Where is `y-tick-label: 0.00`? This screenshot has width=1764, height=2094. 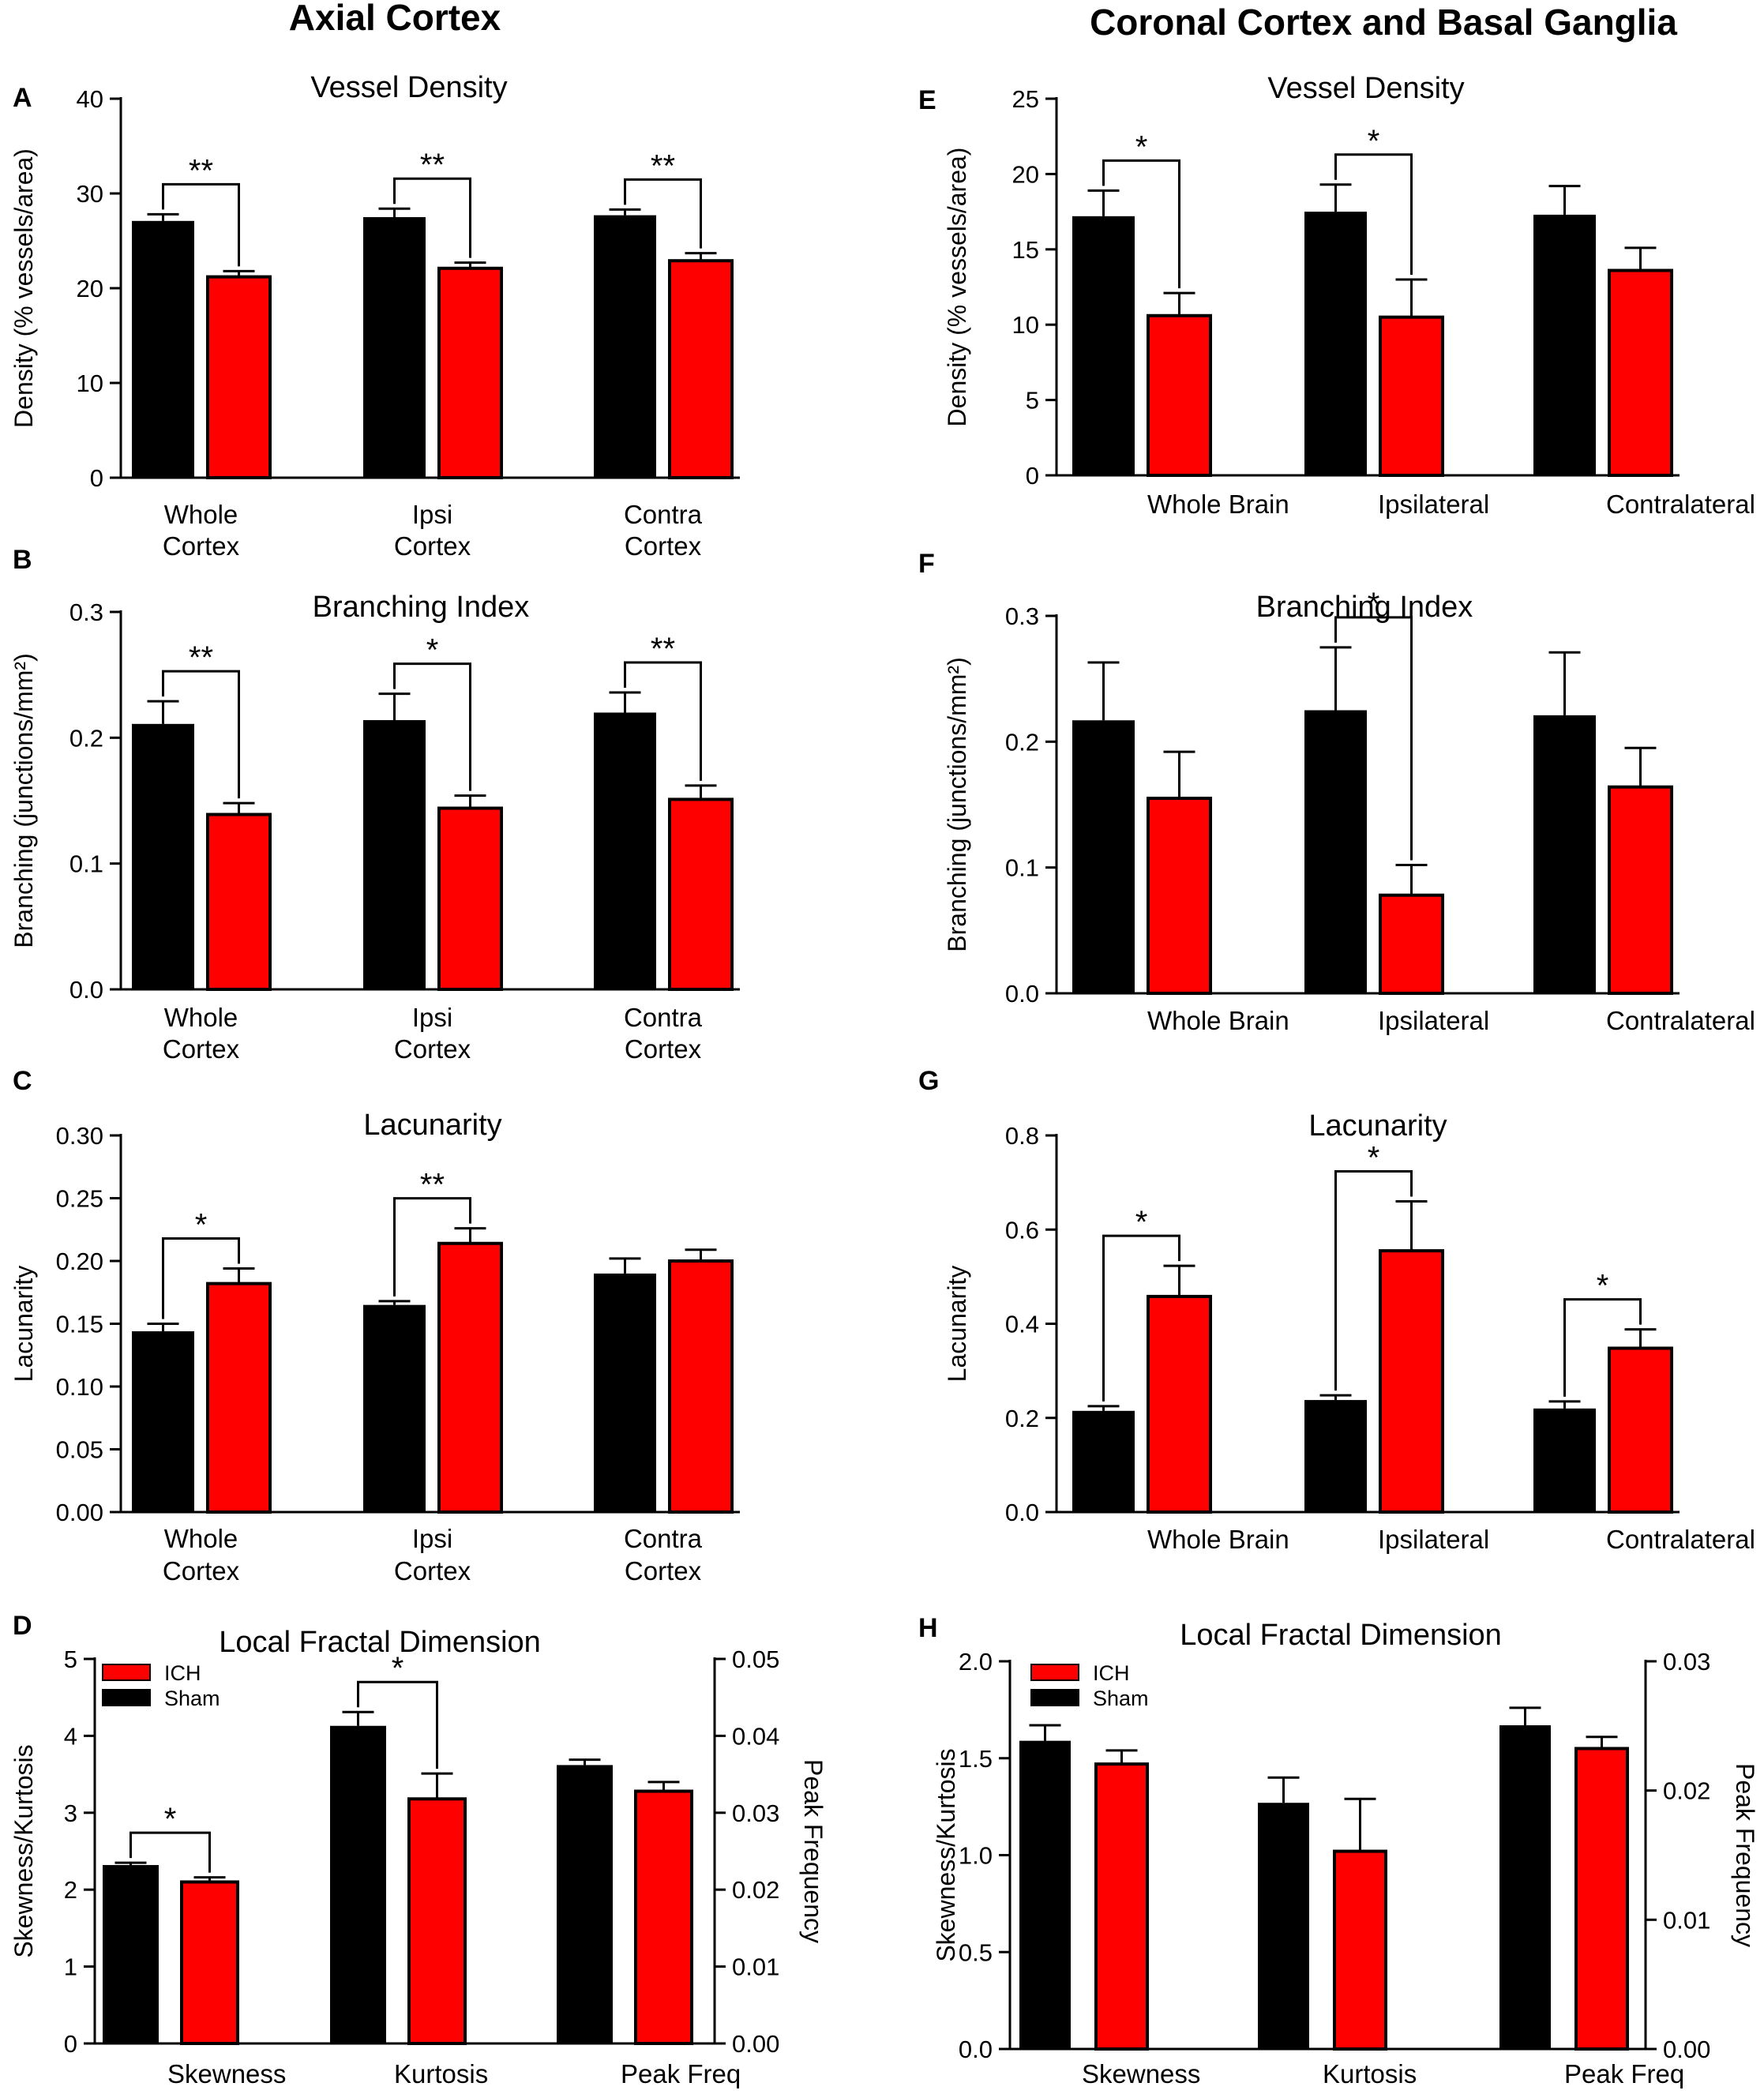 y-tick-label: 0.00 is located at coordinates (79, 1512).